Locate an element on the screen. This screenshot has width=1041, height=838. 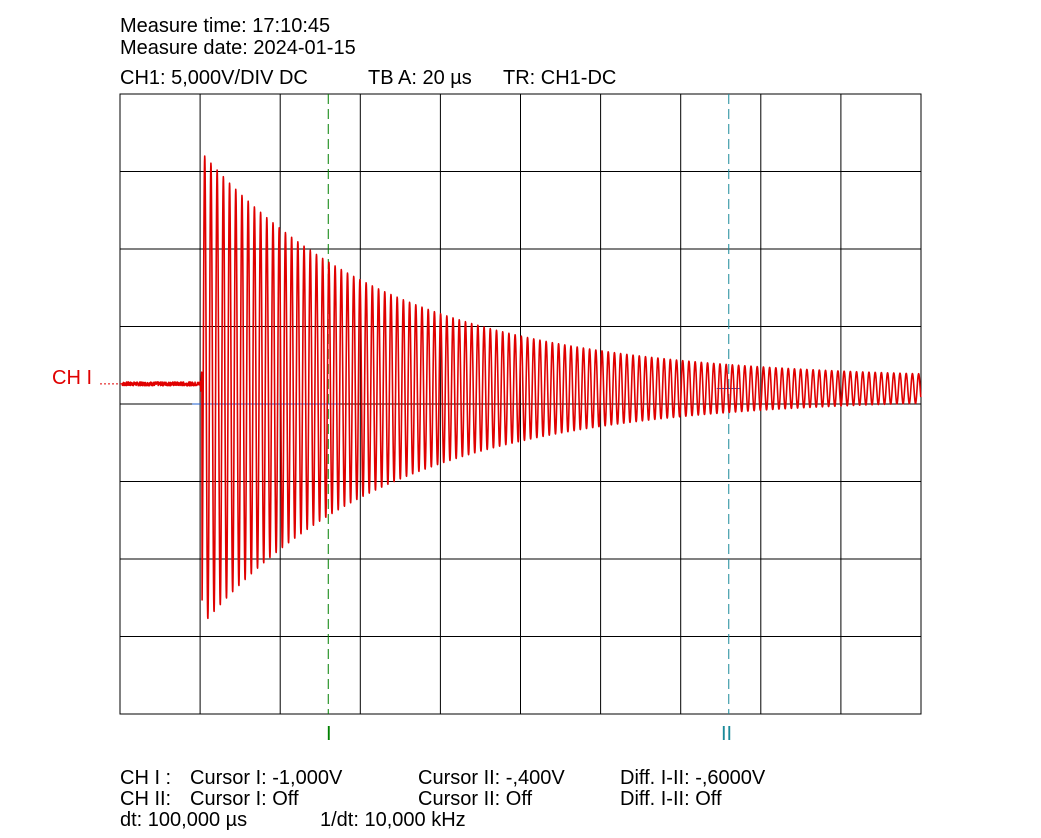
ch1-setting-label: CH1: 5,000V/DIV DC is located at coordinates (214, 78).